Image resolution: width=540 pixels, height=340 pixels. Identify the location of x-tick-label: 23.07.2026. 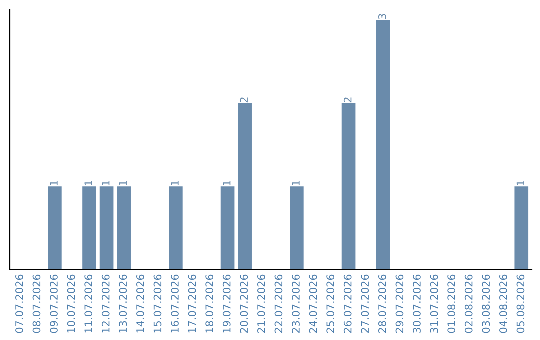
(296, 304).